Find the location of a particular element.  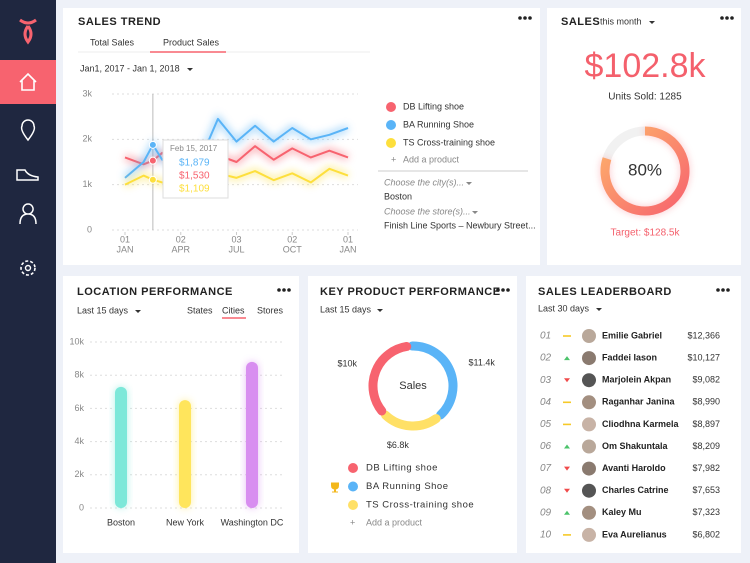

donut-label: $11.4k is located at coordinates (482, 363).